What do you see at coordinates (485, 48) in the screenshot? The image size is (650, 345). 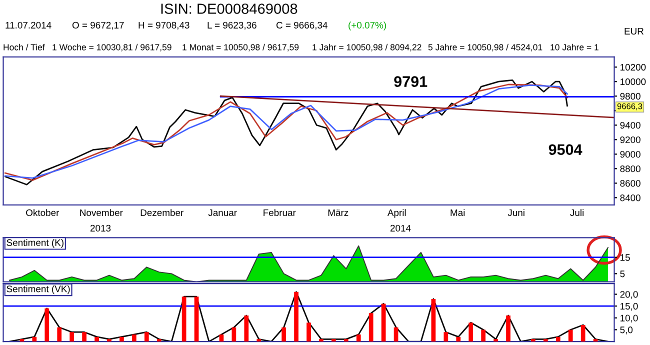 I see `text: 5 Jahre = 10050,98 / 4524,01` at bounding box center [485, 48].